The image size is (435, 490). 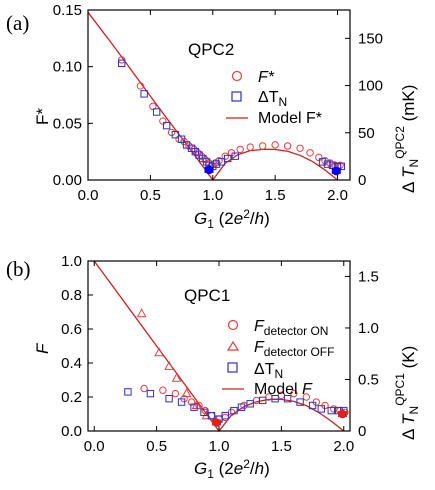 I want to click on chart-title-a: QPC2, so click(x=211, y=49).